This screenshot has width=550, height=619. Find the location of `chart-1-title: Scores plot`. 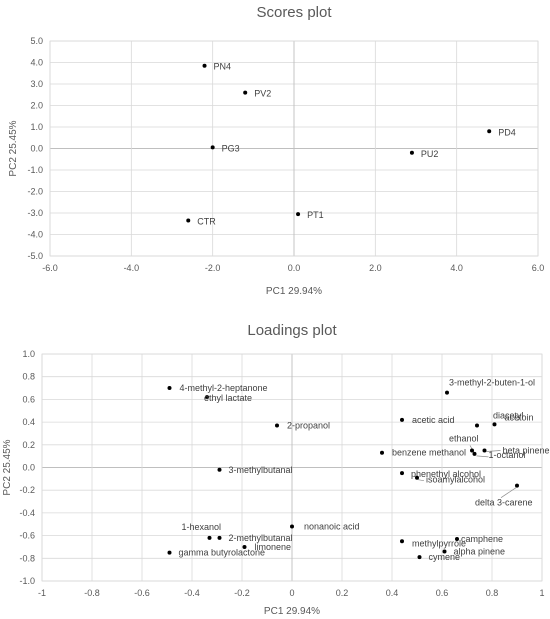

chart-1-title: Scores plot is located at coordinates (294, 12).